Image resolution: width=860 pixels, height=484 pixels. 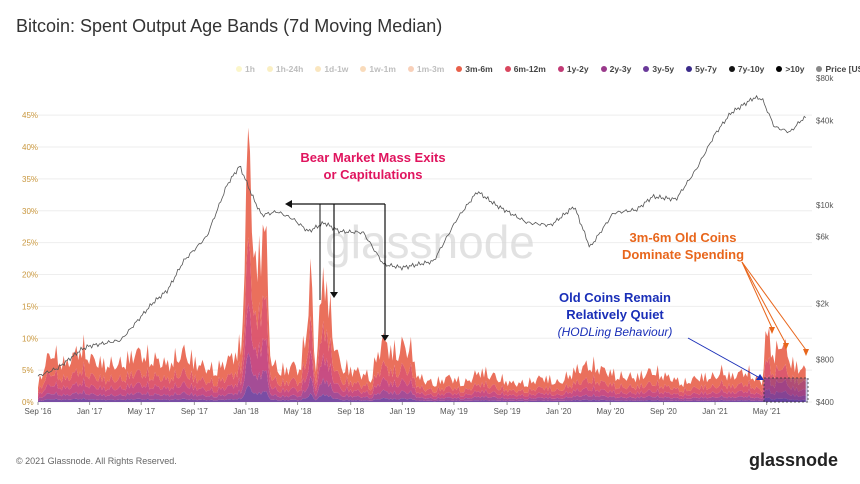 What do you see at coordinates (141, 411) in the screenshot?
I see `x-tick-label: May '17` at bounding box center [141, 411].